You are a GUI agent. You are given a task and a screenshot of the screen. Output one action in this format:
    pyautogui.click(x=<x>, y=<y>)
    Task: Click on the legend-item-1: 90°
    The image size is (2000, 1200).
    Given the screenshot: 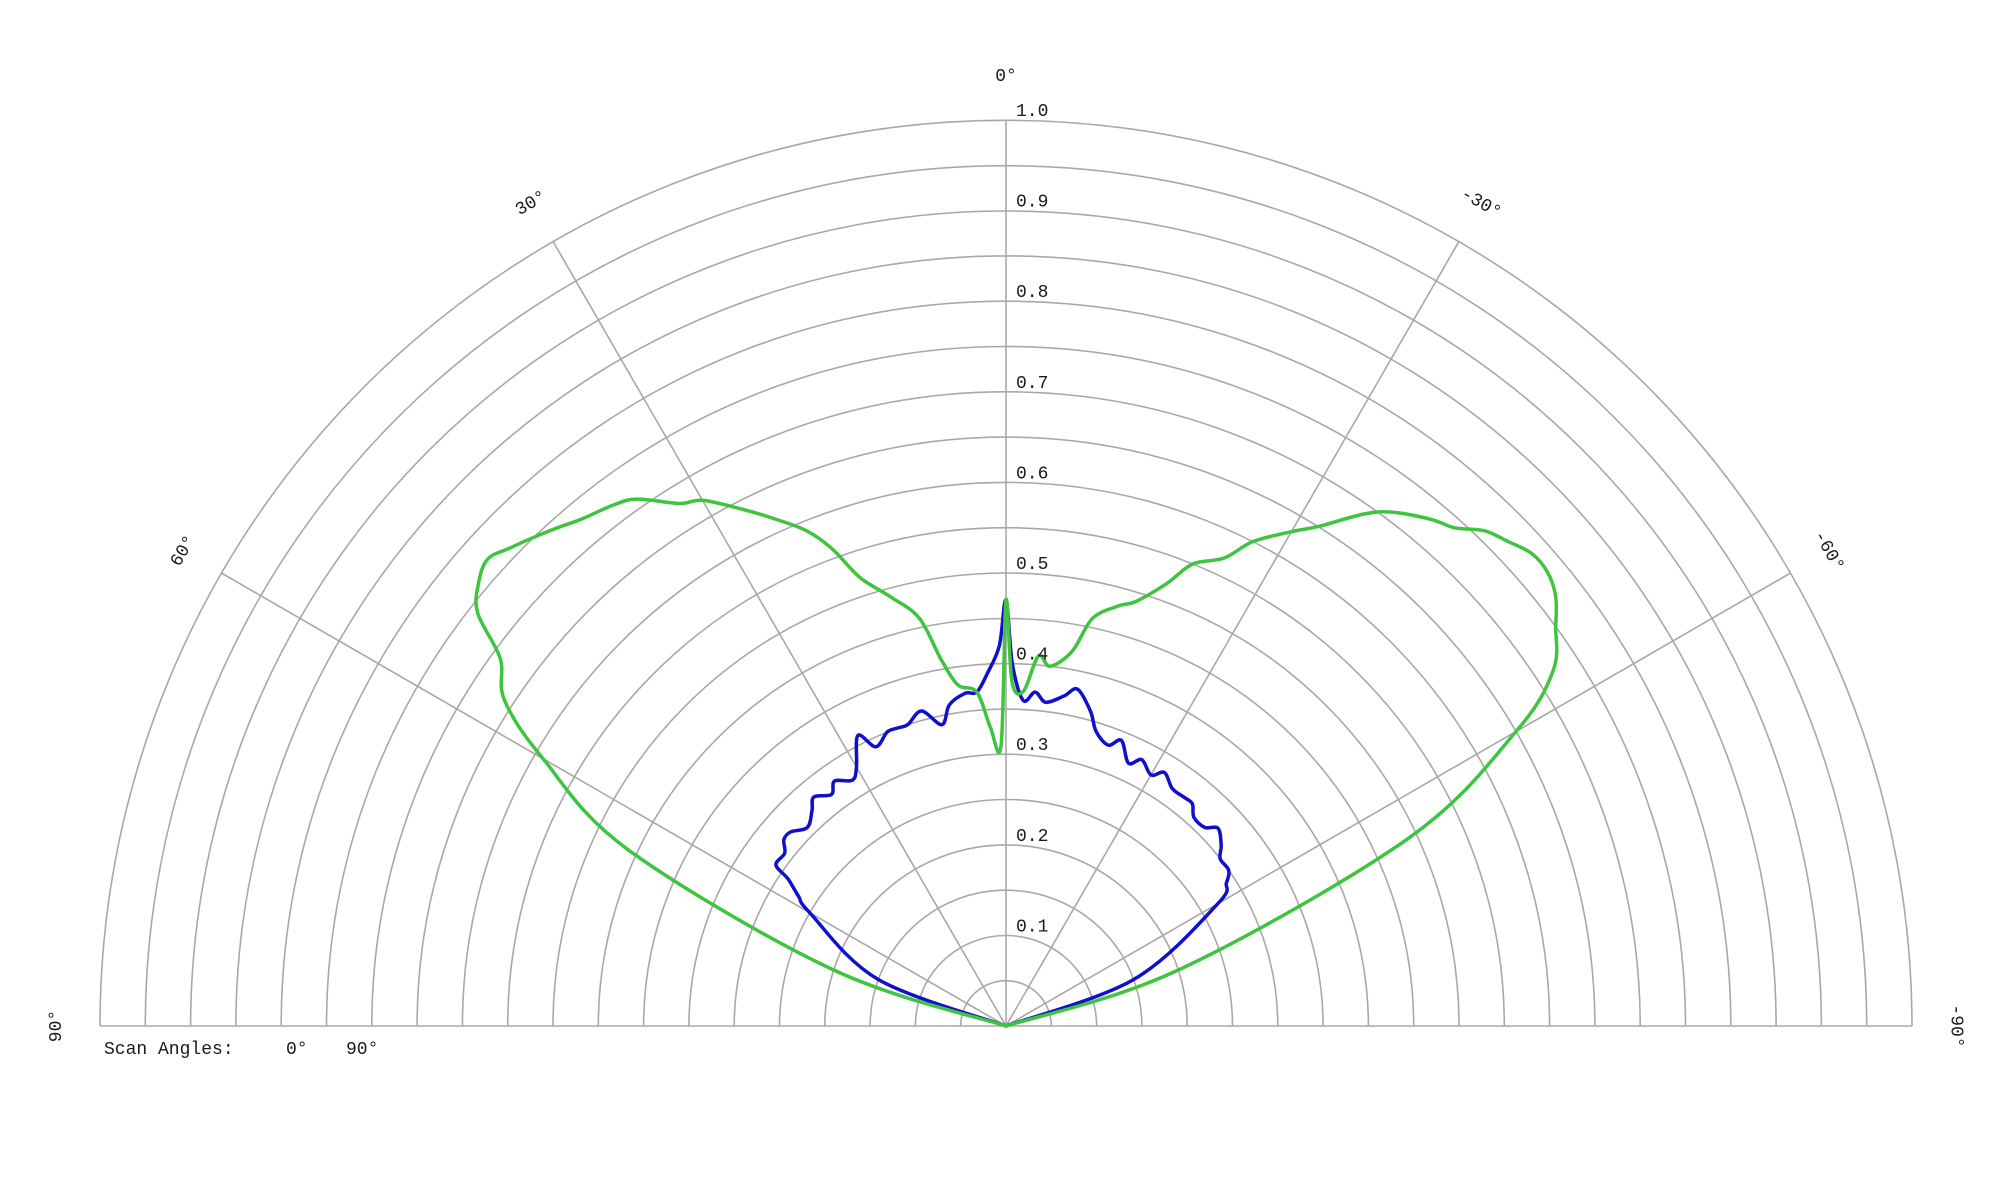 What is the action you would take?
    pyautogui.click(x=362, y=1050)
    